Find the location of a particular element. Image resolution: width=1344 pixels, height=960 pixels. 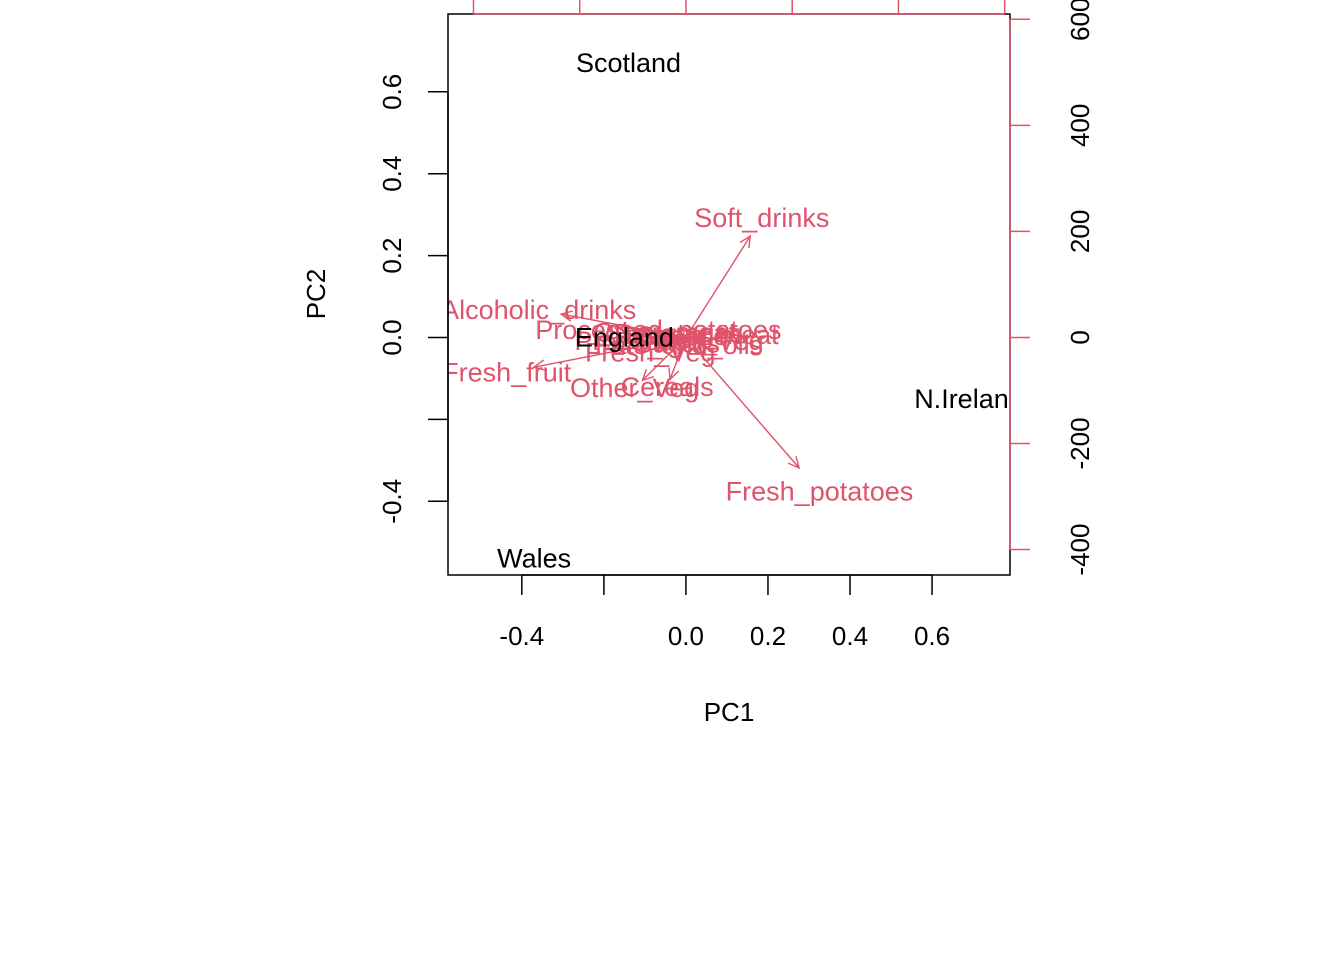

y-tick-label: 0.2 is located at coordinates (392, 256).